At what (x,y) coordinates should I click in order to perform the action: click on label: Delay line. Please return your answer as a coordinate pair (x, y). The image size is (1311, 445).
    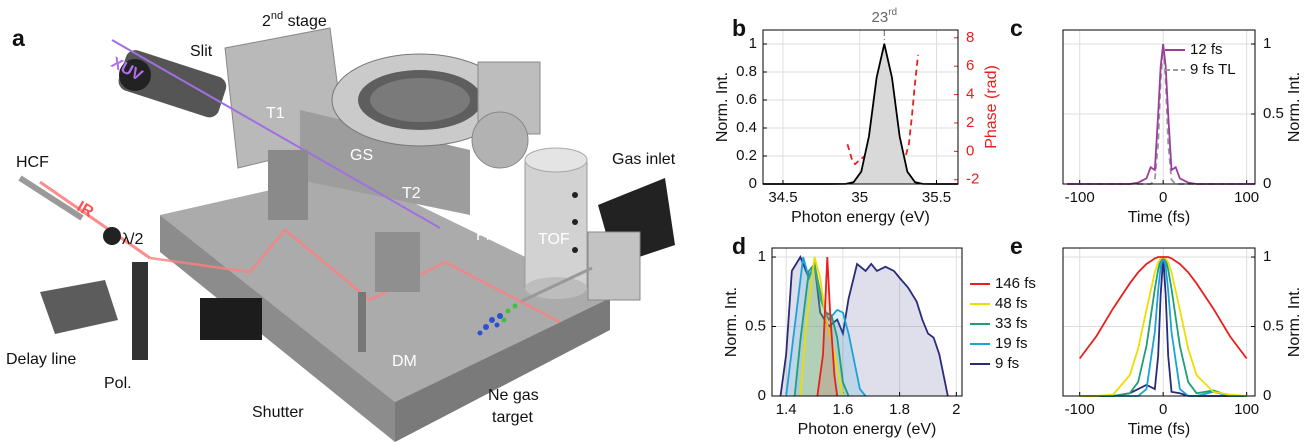
    Looking at the image, I should click on (41, 359).